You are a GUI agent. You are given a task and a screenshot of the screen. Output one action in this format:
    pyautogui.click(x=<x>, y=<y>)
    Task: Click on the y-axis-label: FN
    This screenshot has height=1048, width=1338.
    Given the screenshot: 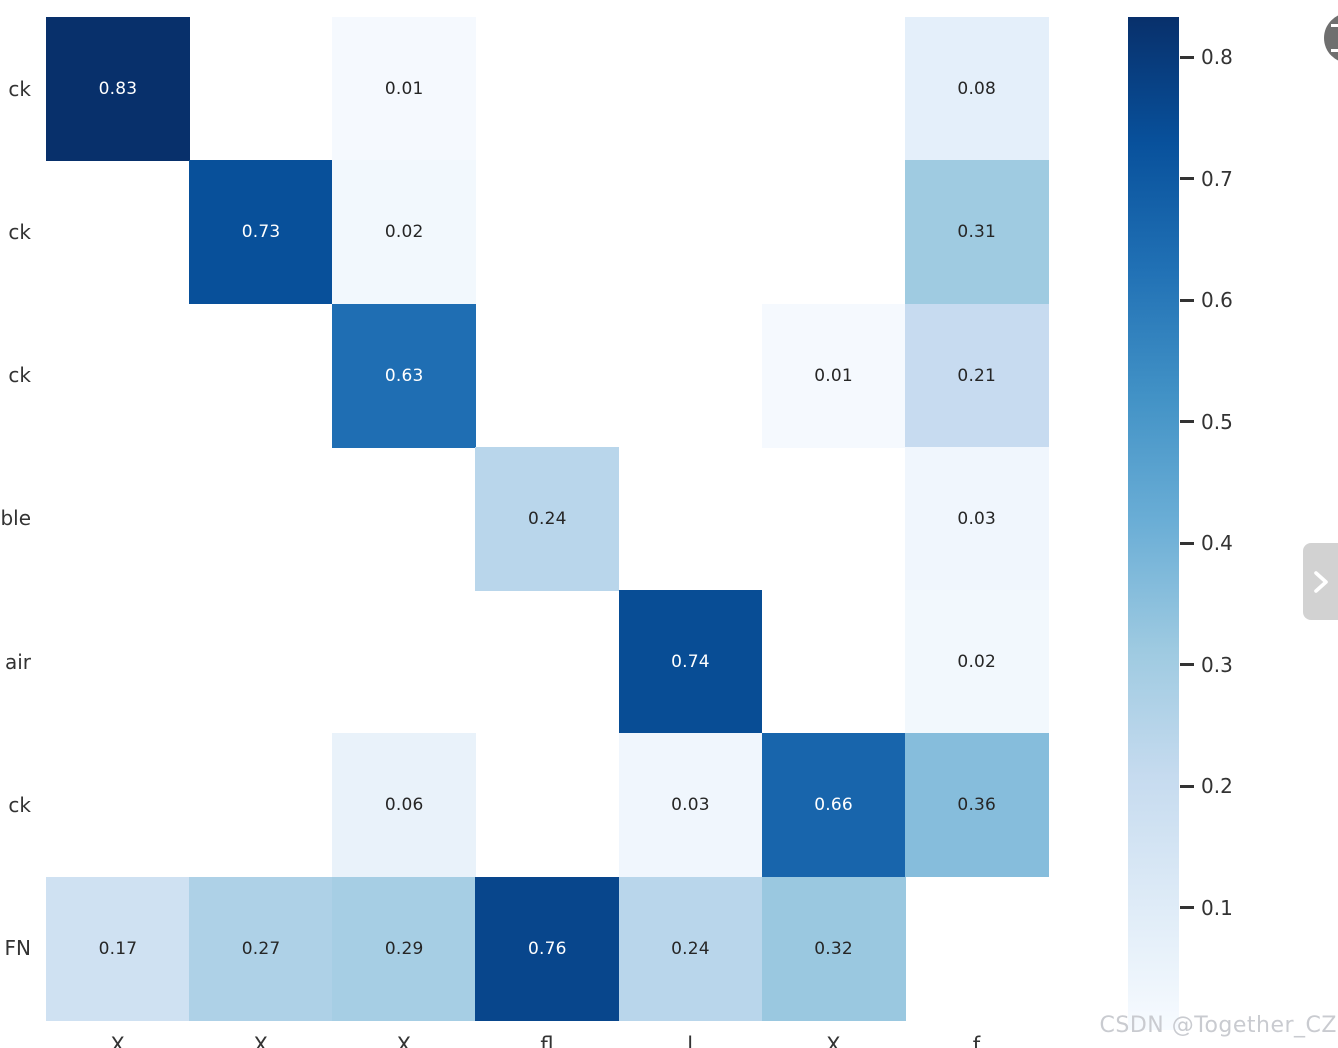 What is the action you would take?
    pyautogui.click(x=17, y=948)
    